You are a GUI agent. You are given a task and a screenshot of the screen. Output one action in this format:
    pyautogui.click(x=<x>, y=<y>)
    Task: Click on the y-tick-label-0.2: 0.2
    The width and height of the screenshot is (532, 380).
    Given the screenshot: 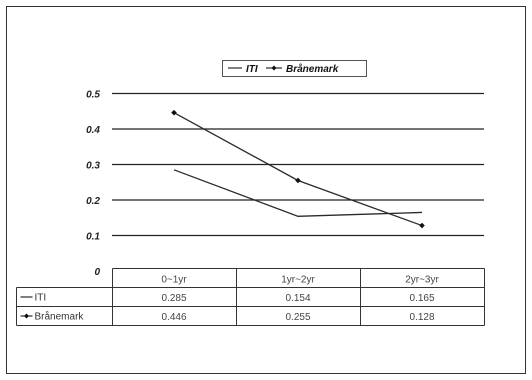 What is the action you would take?
    pyautogui.click(x=93, y=201)
    